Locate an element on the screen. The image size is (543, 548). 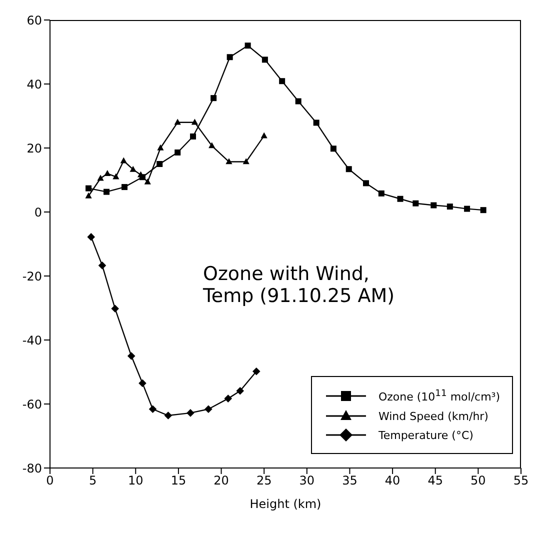
legend-label: Wind Speed (km/hr) is located at coordinates (433, 416).